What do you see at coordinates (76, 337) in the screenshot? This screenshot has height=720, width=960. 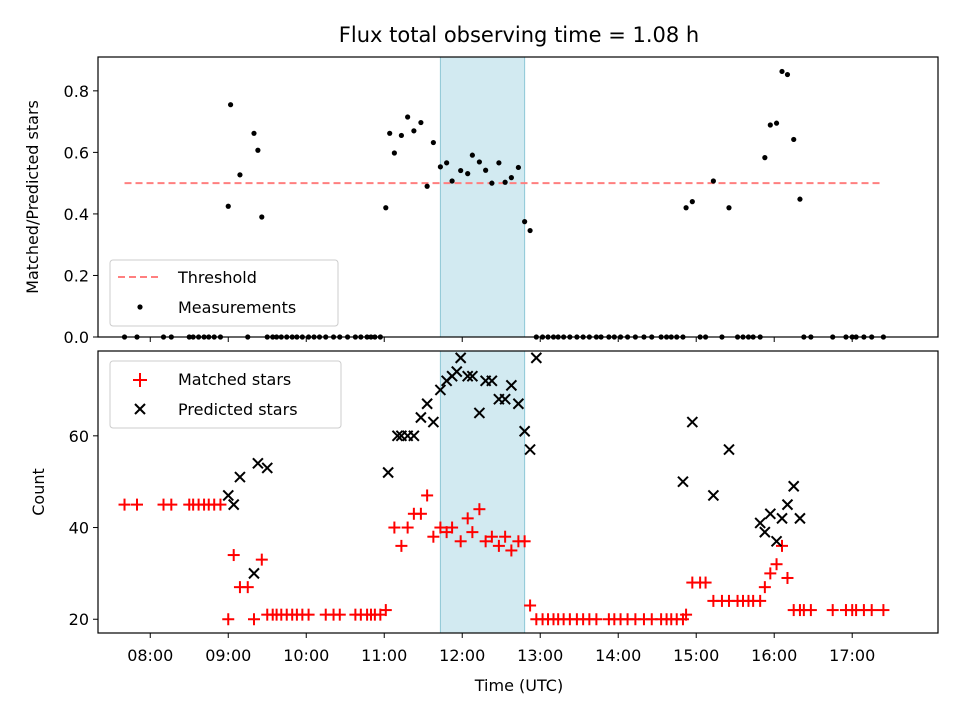 I see `y-tick-label: 0.0` at bounding box center [76, 337].